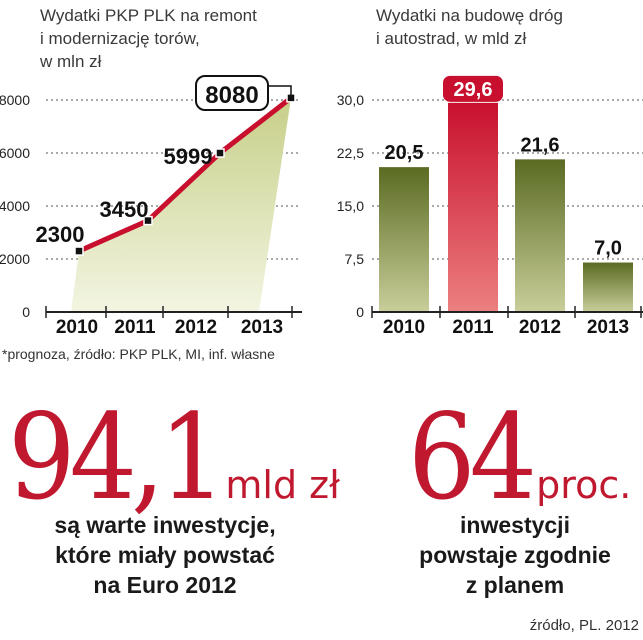 The height and width of the screenshot is (640, 643). I want to click on bar-chart-value-label: 21,6, so click(540, 145).